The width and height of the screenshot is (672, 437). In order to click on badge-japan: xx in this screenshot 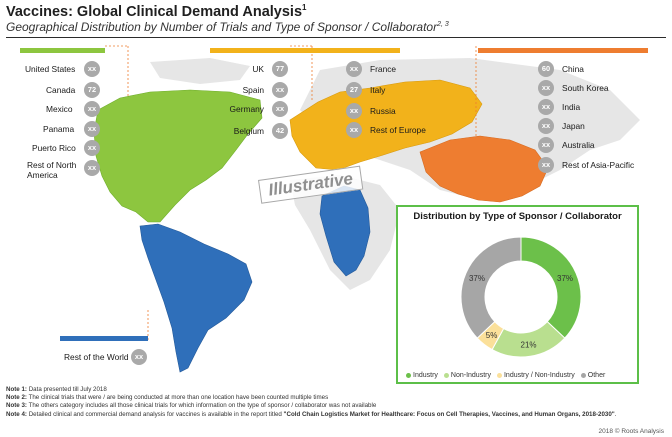, I will do `click(546, 126)`.